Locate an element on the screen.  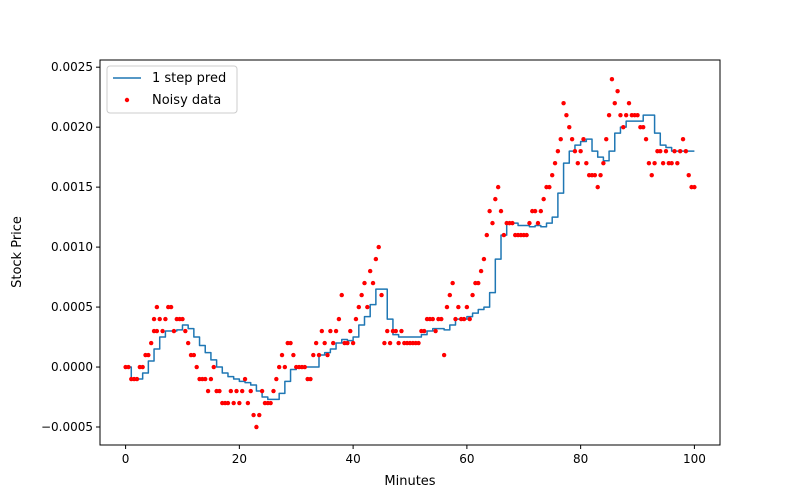
y-tick-label: 0.0000 is located at coordinates (72, 367).